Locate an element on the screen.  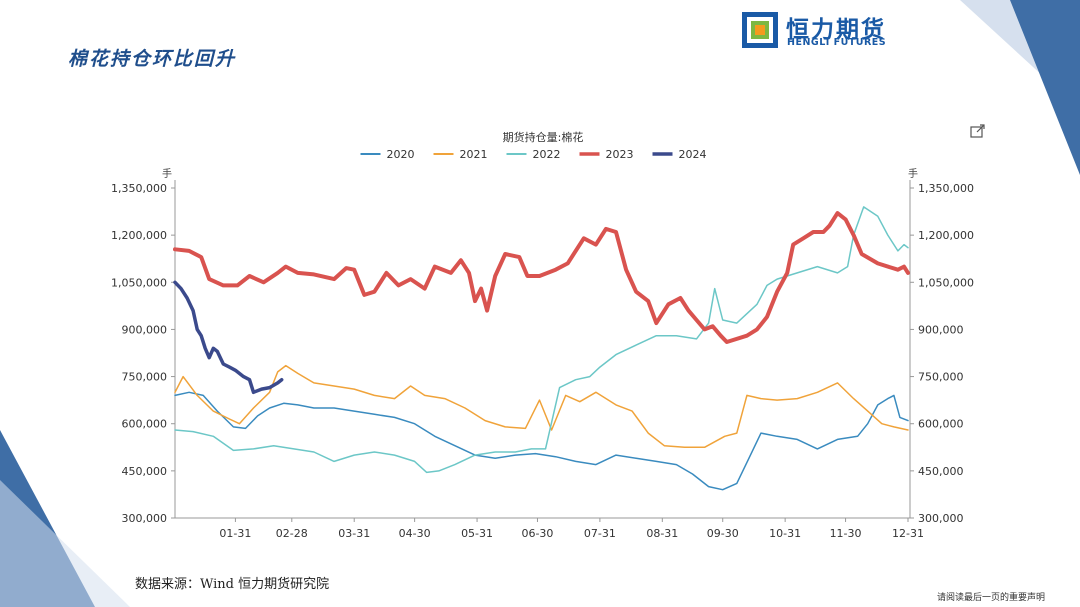
x-tick-label: 01-31 is located at coordinates (235, 533).